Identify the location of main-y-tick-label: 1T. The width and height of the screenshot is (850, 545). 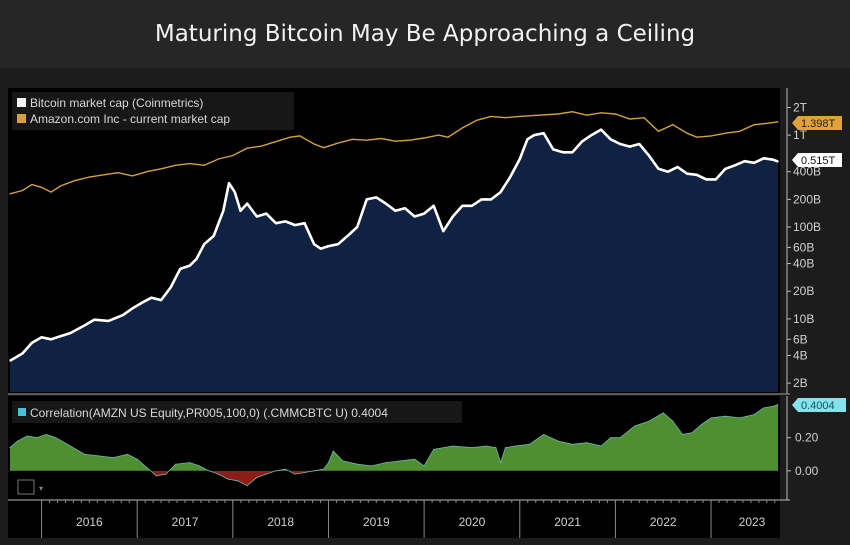
(800, 135).